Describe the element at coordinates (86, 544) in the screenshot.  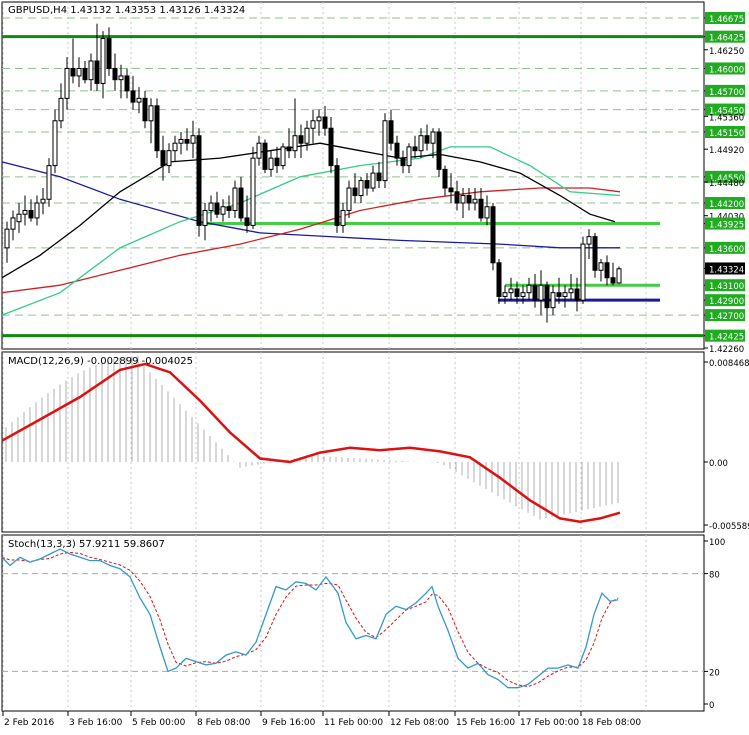
I see `stoch-title: Stoch(13,3,3) 57.9211 59.8607` at that location.